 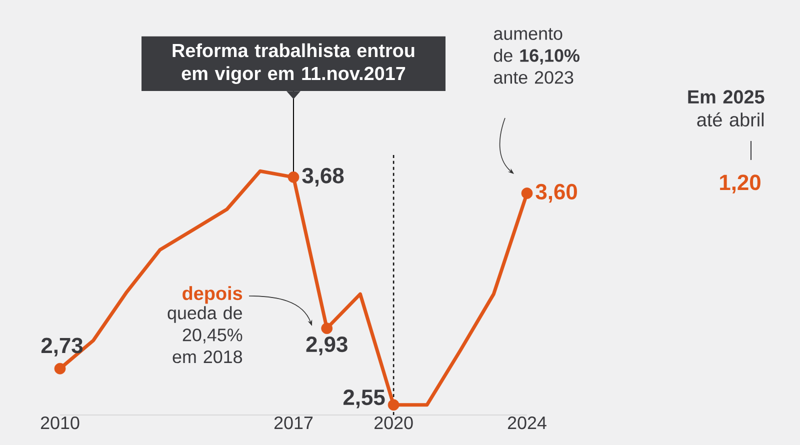 What do you see at coordinates (293, 423) in the screenshot?
I see `x-tick-label: 2017` at bounding box center [293, 423].